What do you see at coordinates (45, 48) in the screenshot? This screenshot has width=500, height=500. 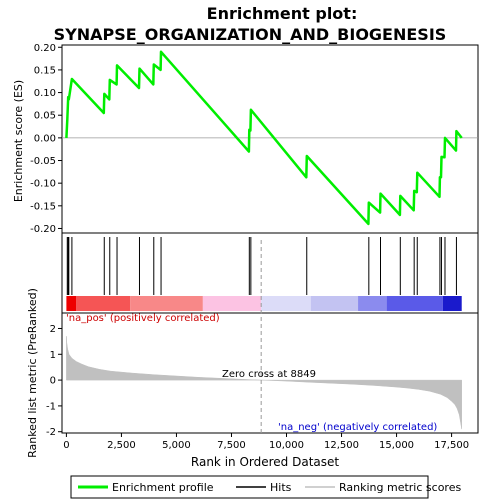 I see `es-y-tick-label: 0.20` at bounding box center [45, 48].